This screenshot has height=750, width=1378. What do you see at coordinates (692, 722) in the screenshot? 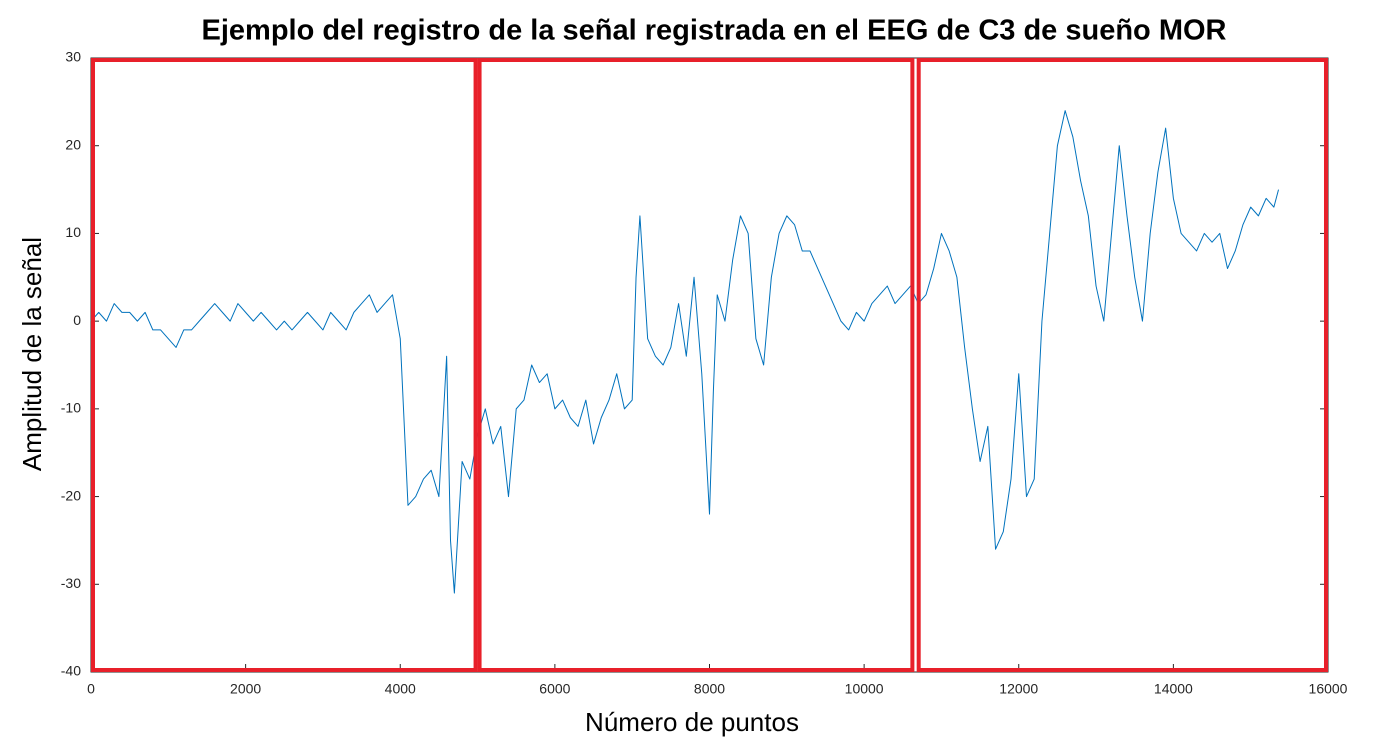
I see `x-axis-label: Número de puntos` at bounding box center [692, 722].